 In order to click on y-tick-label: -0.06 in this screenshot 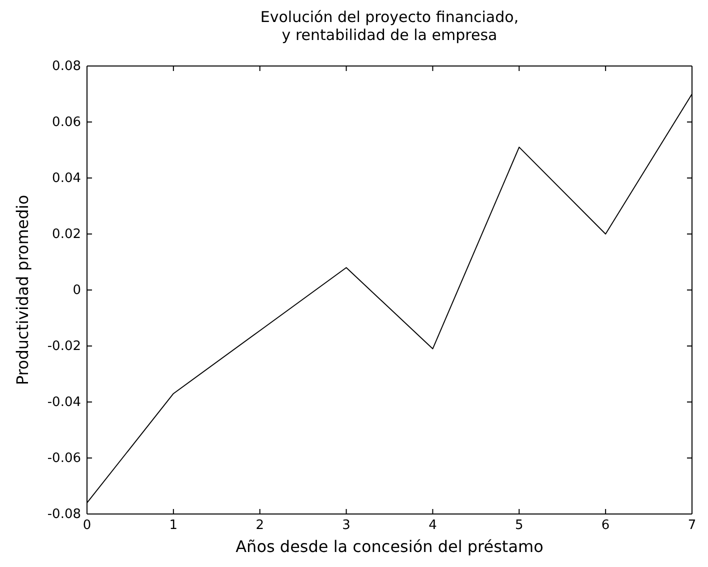, I will do `click(64, 458)`.